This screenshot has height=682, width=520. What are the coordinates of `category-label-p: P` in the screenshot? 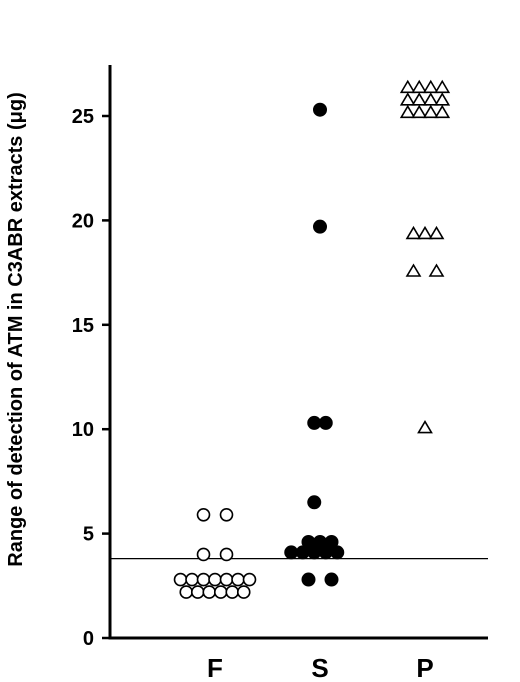 It's located at (424, 667).